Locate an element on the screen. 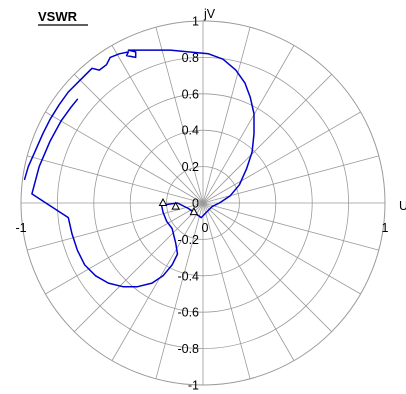 This screenshot has width=406, height=394. x-axis-label: U is located at coordinates (402, 206).